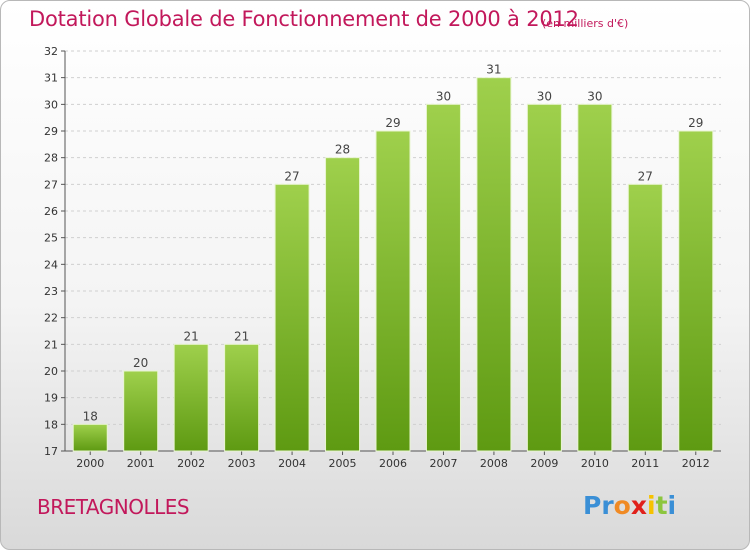 The height and width of the screenshot is (550, 750). What do you see at coordinates (51, 344) in the screenshot?
I see `y-tick-label: 21` at bounding box center [51, 344].